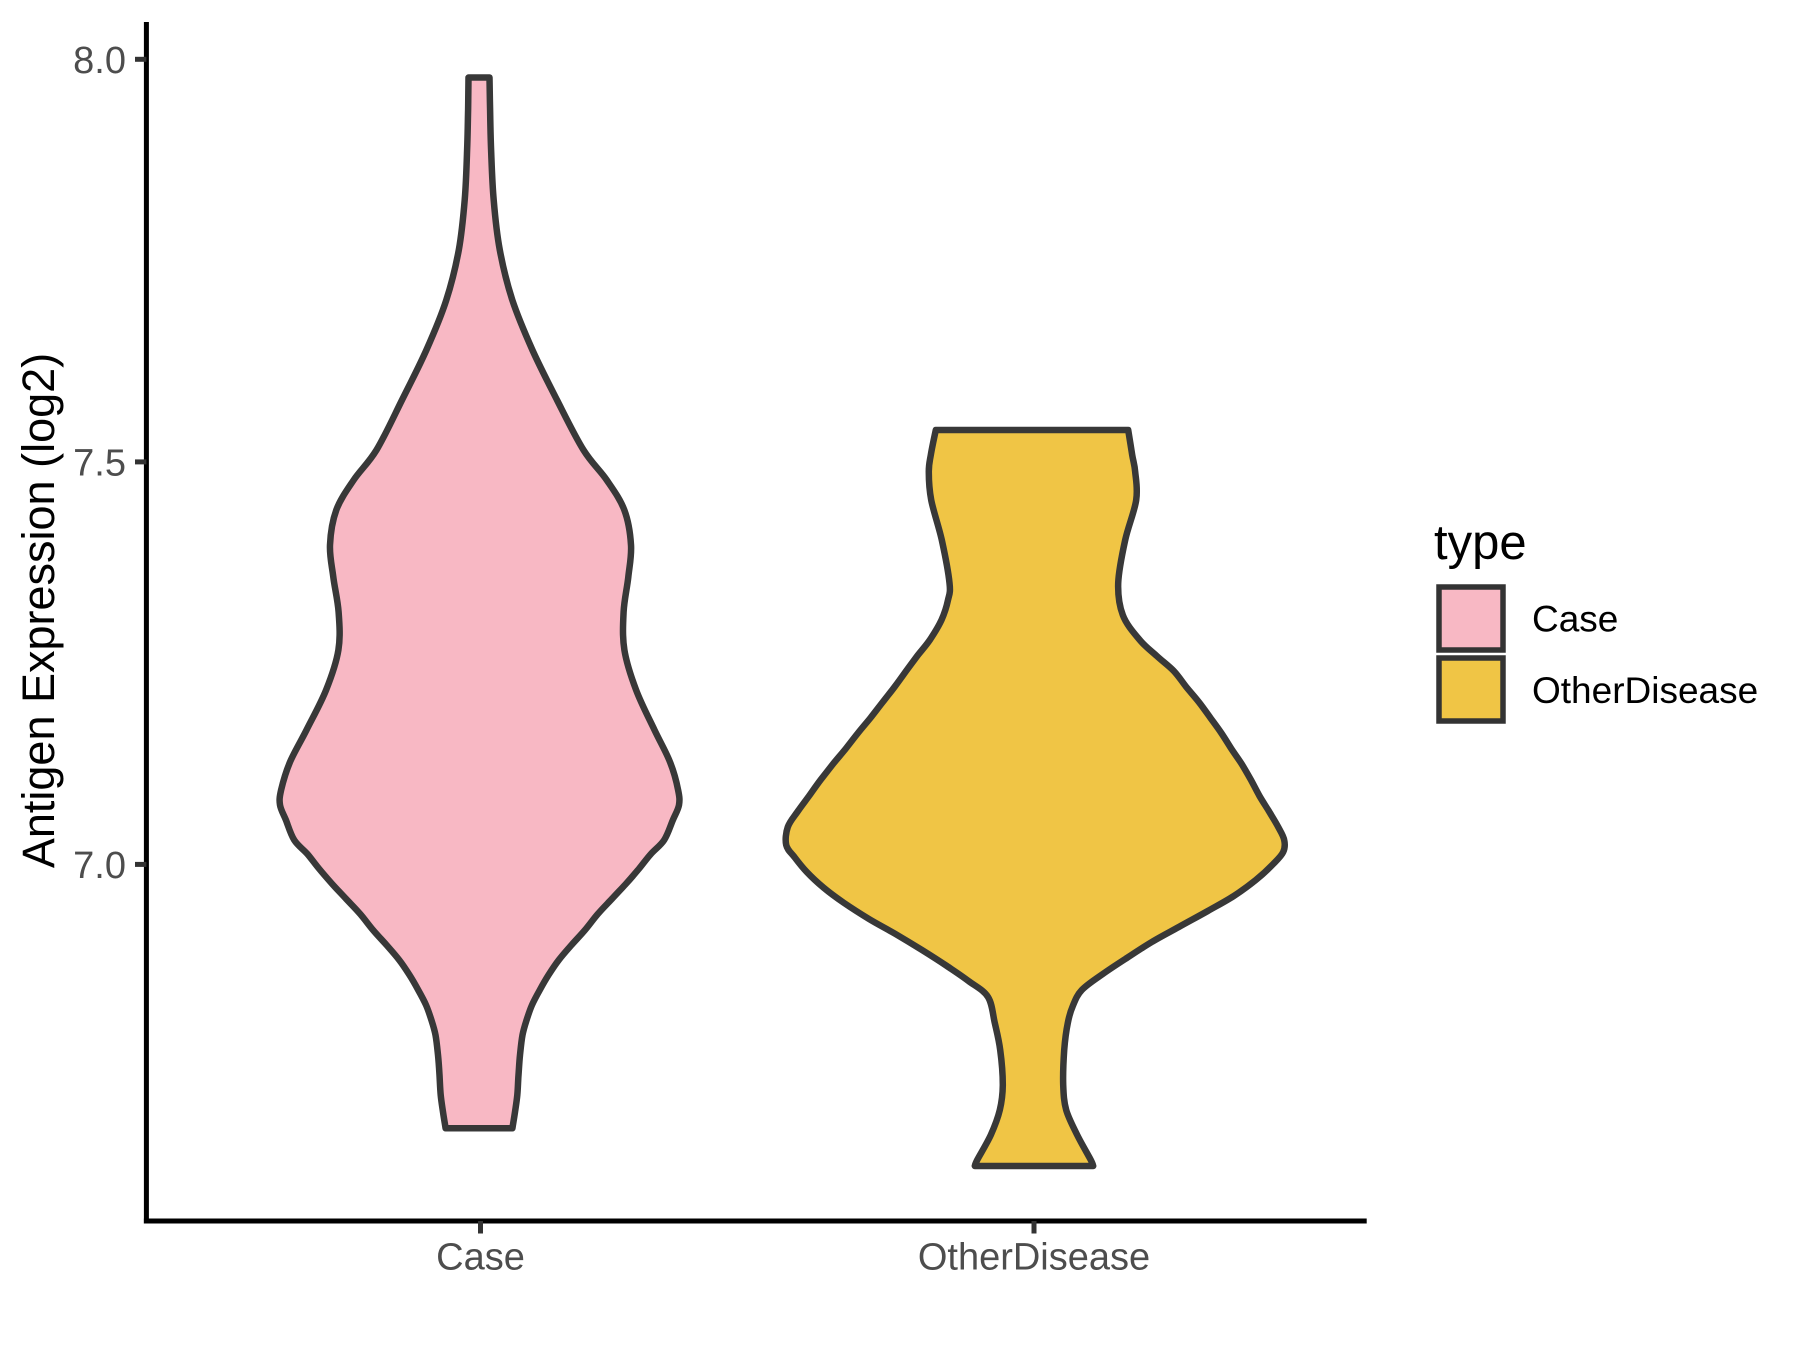 Image resolution: width=1800 pixels, height=1350 pixels. What do you see at coordinates (99, 866) in the screenshot?
I see `svg-text: 7.0` at bounding box center [99, 866].